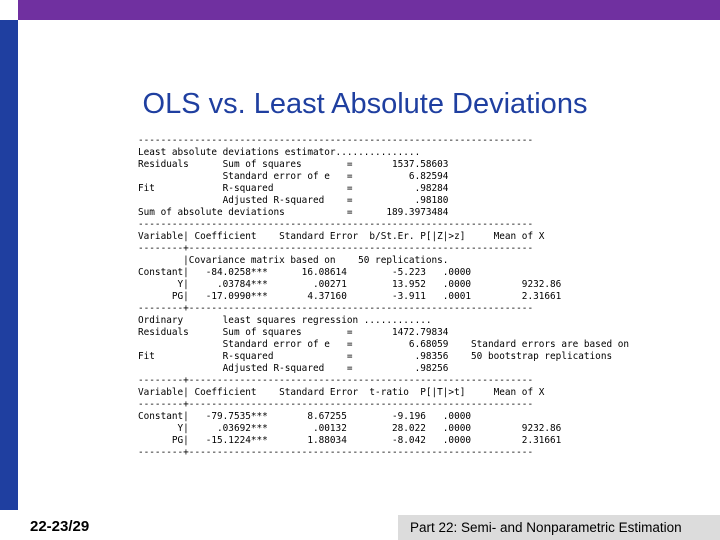 The image size is (720, 540). Describe the element at coordinates (365, 104) in the screenshot. I see `slide-title: OLS vs. Least Absolute Deviations` at that location.